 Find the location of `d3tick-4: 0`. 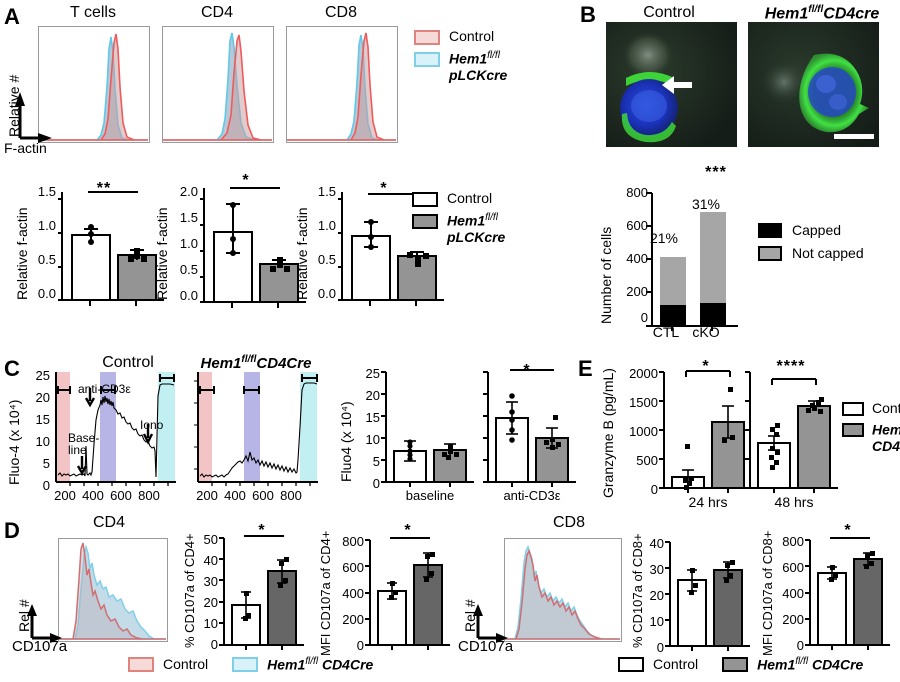

d3tick-4: 0 is located at coordinates (660, 647).